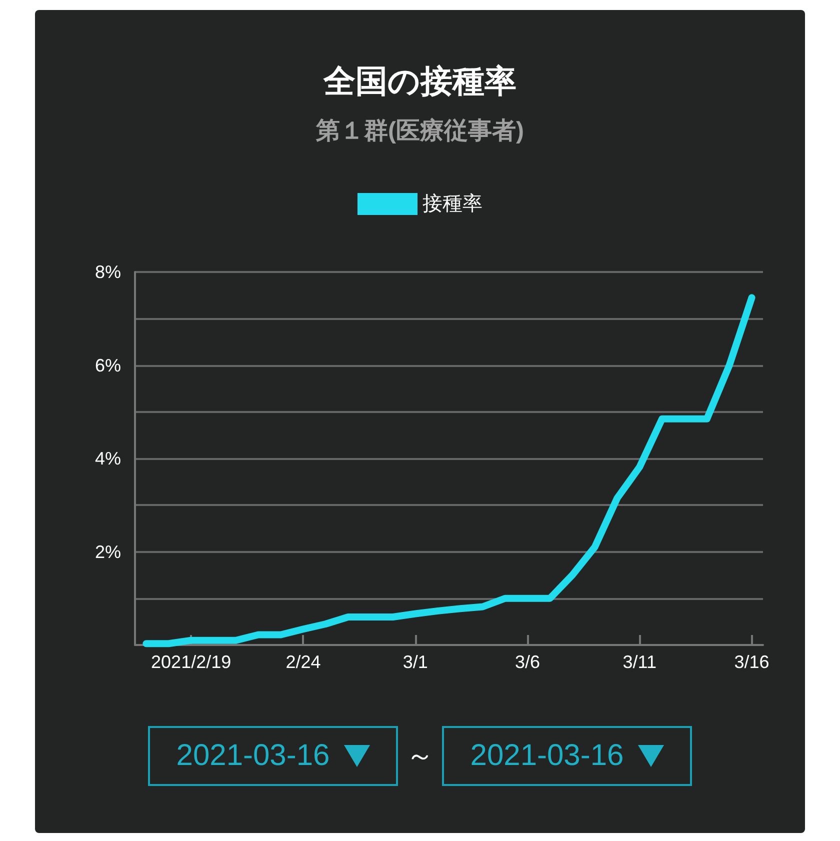 The width and height of the screenshot is (840, 841). I want to click on legend-label: 接種率, so click(452, 204).